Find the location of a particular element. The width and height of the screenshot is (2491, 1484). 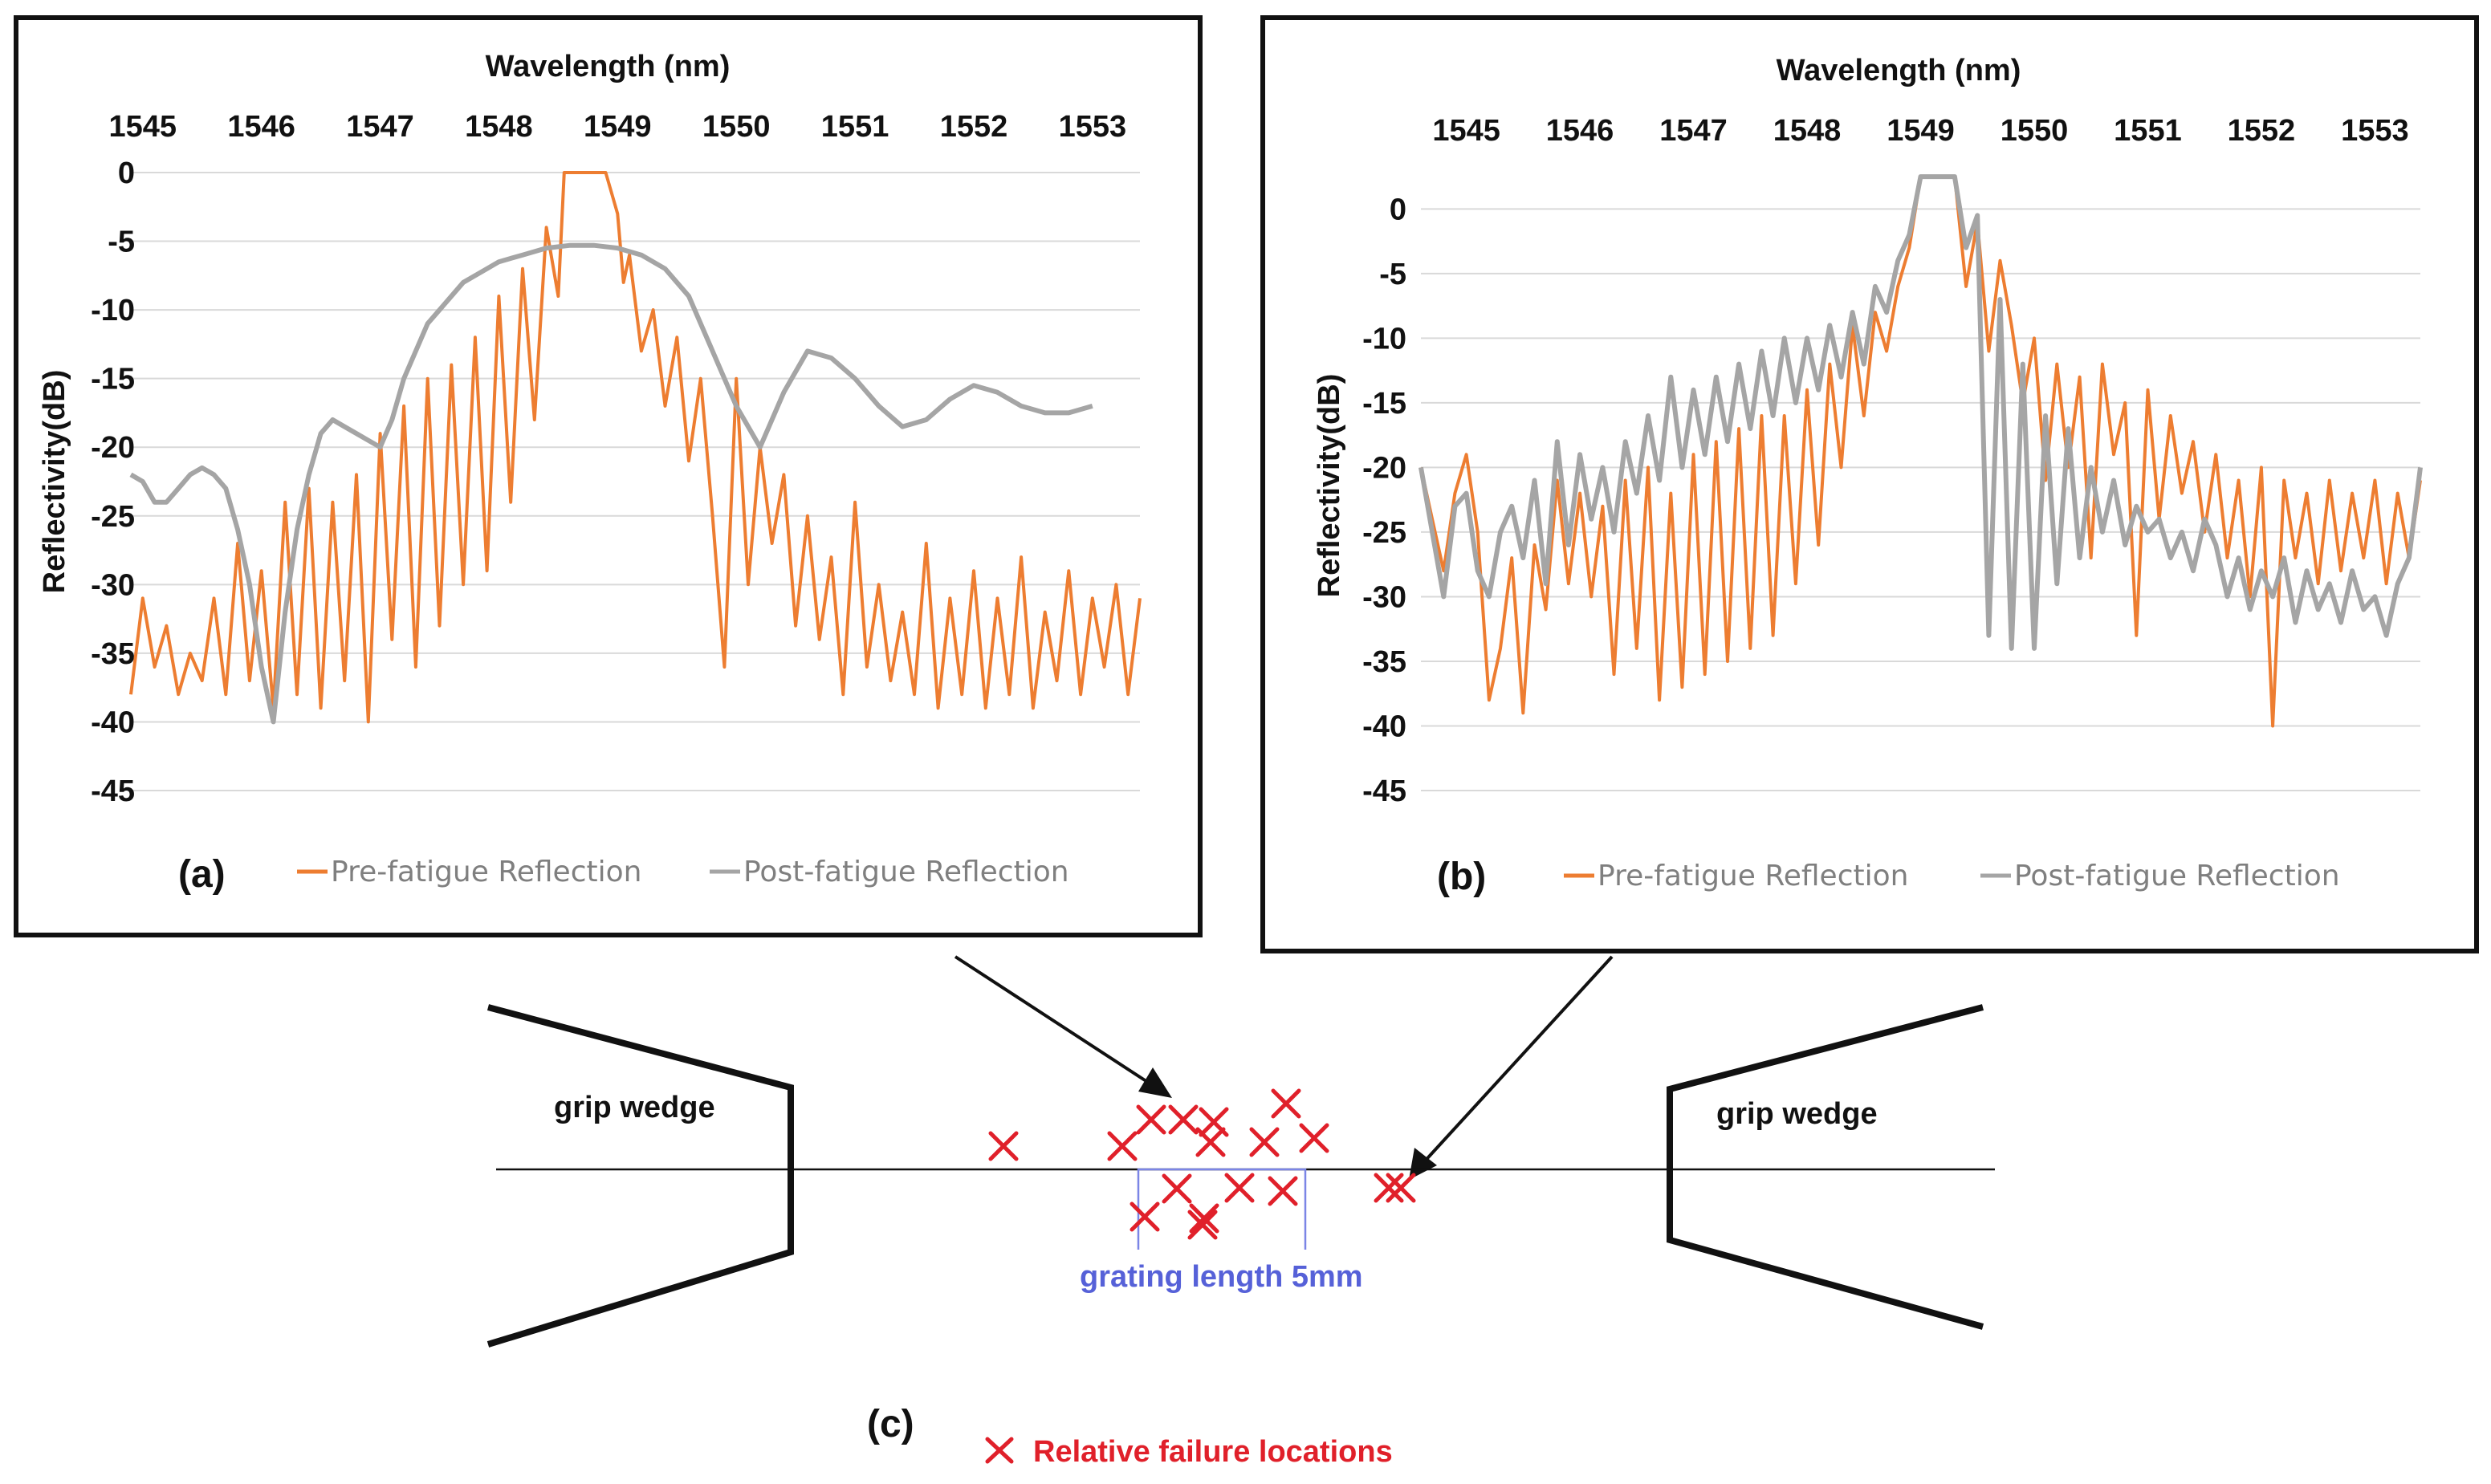

legend-entry-b: Post-fatigue Reflection is located at coordinates (2177, 876).